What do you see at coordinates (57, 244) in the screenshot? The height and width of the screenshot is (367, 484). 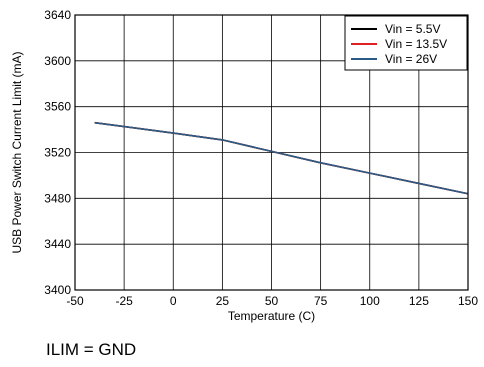 I see `y-tick-label: 3440` at bounding box center [57, 244].